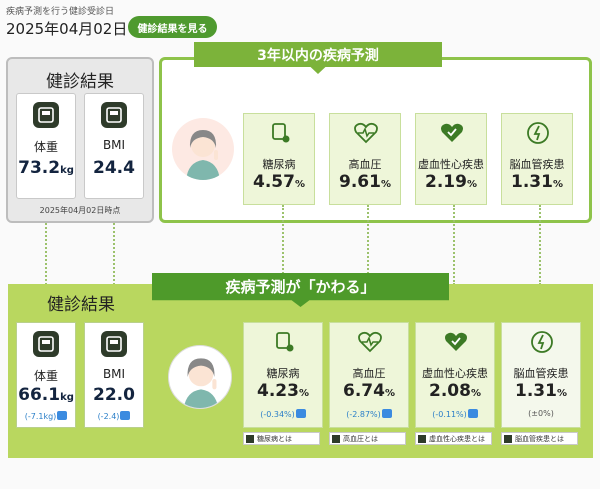  Describe the element at coordinates (114, 395) in the screenshot. I see `bmi-value: 22.0` at that location.